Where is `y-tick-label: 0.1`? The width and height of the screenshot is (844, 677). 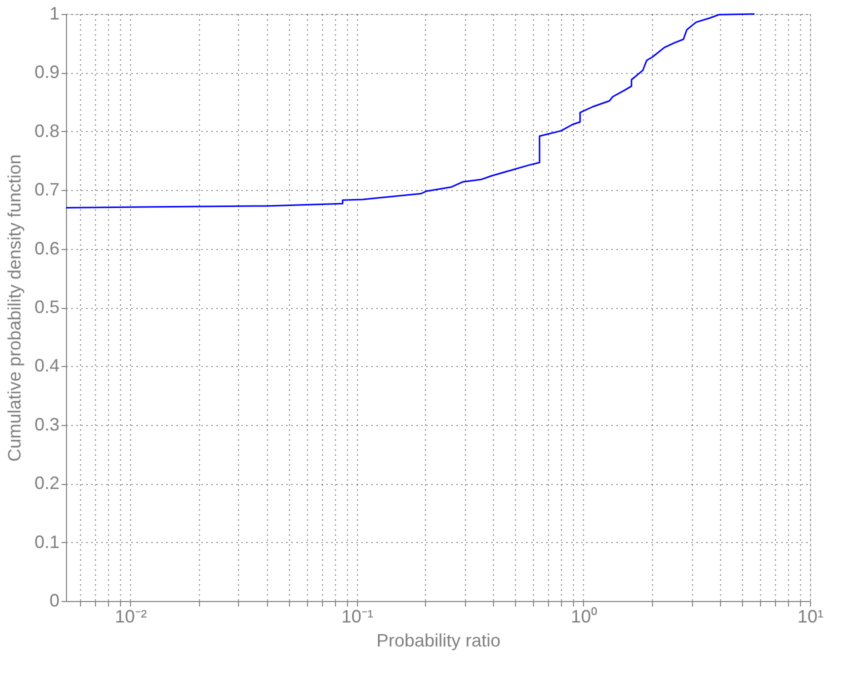 y-tick-label: 0.1 is located at coordinates (47, 542).